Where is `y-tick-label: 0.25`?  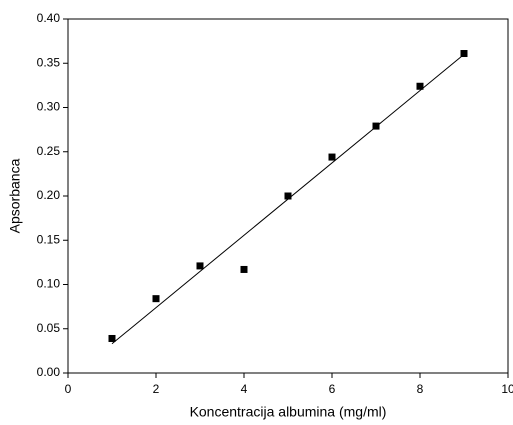 y-tick-label: 0.25 is located at coordinates (49, 151).